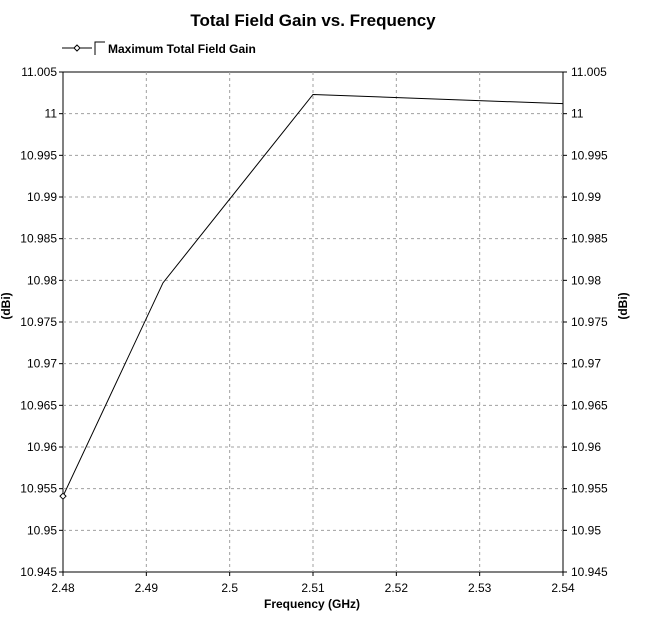  I want to click on y-tick-label-right: 10.97, so click(586, 364).